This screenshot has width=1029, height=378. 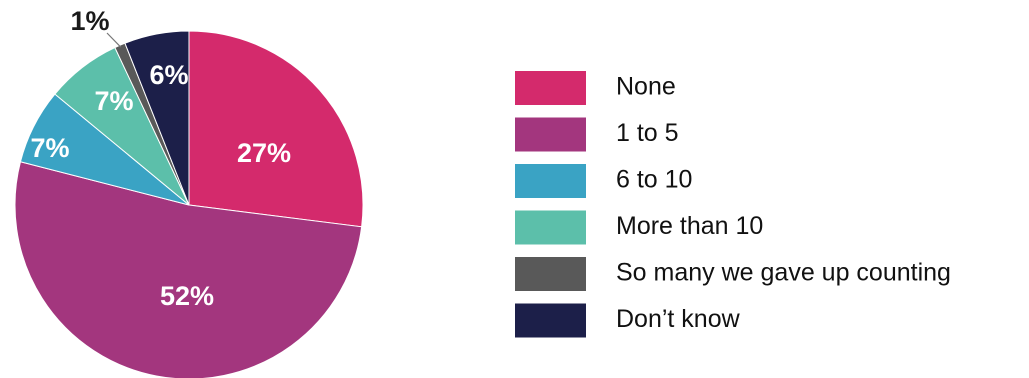 What do you see at coordinates (689, 226) in the screenshot?
I see `legend-label-4: More than 10` at bounding box center [689, 226].